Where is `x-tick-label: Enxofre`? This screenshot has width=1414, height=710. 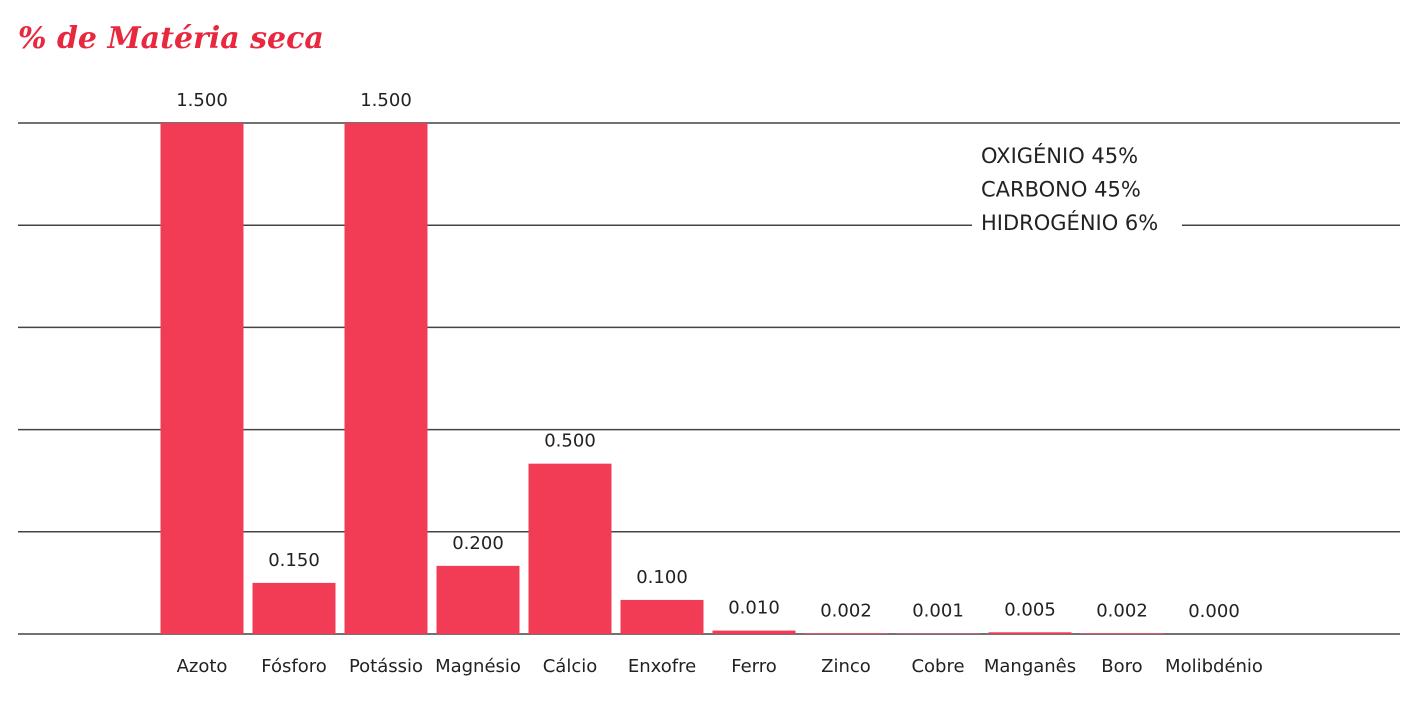
x-tick-label: Enxofre is located at coordinates (662, 666).